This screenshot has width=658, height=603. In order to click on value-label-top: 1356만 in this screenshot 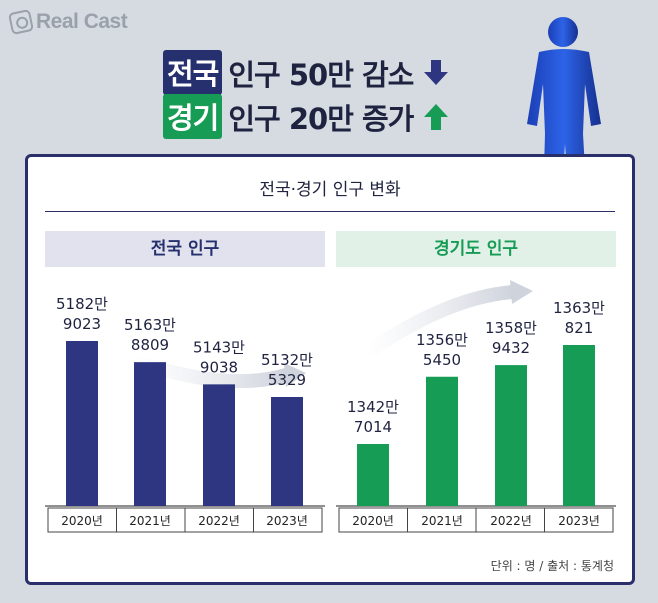, I will do `click(442, 340)`.